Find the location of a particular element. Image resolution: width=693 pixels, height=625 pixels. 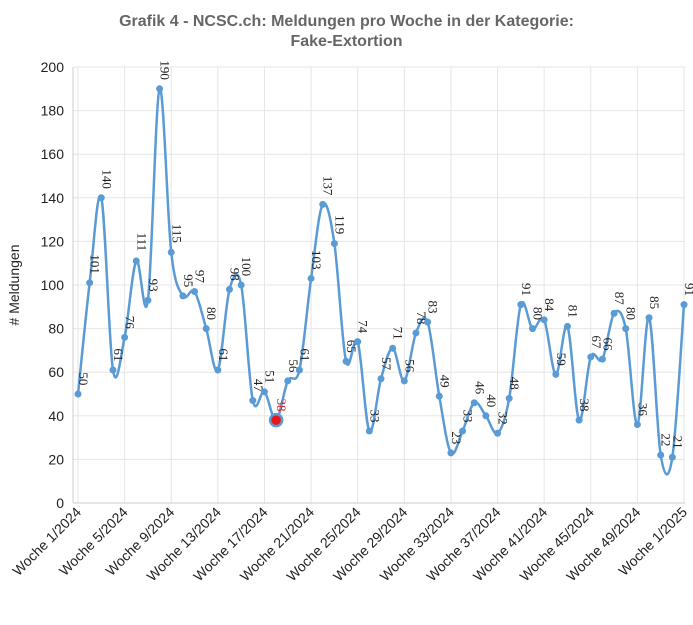

data-label: 140 is located at coordinates (106, 179).